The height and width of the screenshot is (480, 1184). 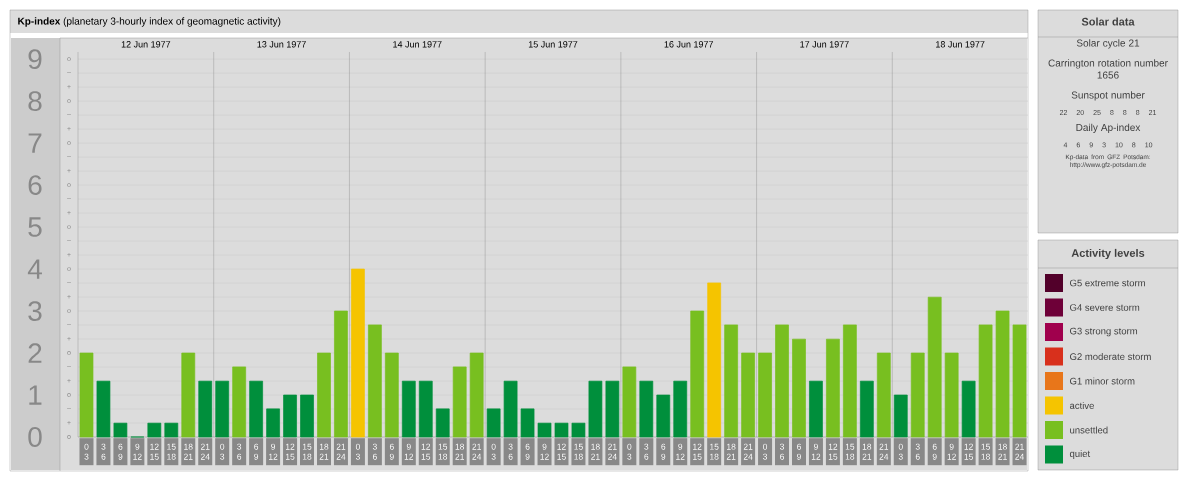 What do you see at coordinates (1081, 405) in the screenshot?
I see `legend-label: active` at bounding box center [1081, 405].